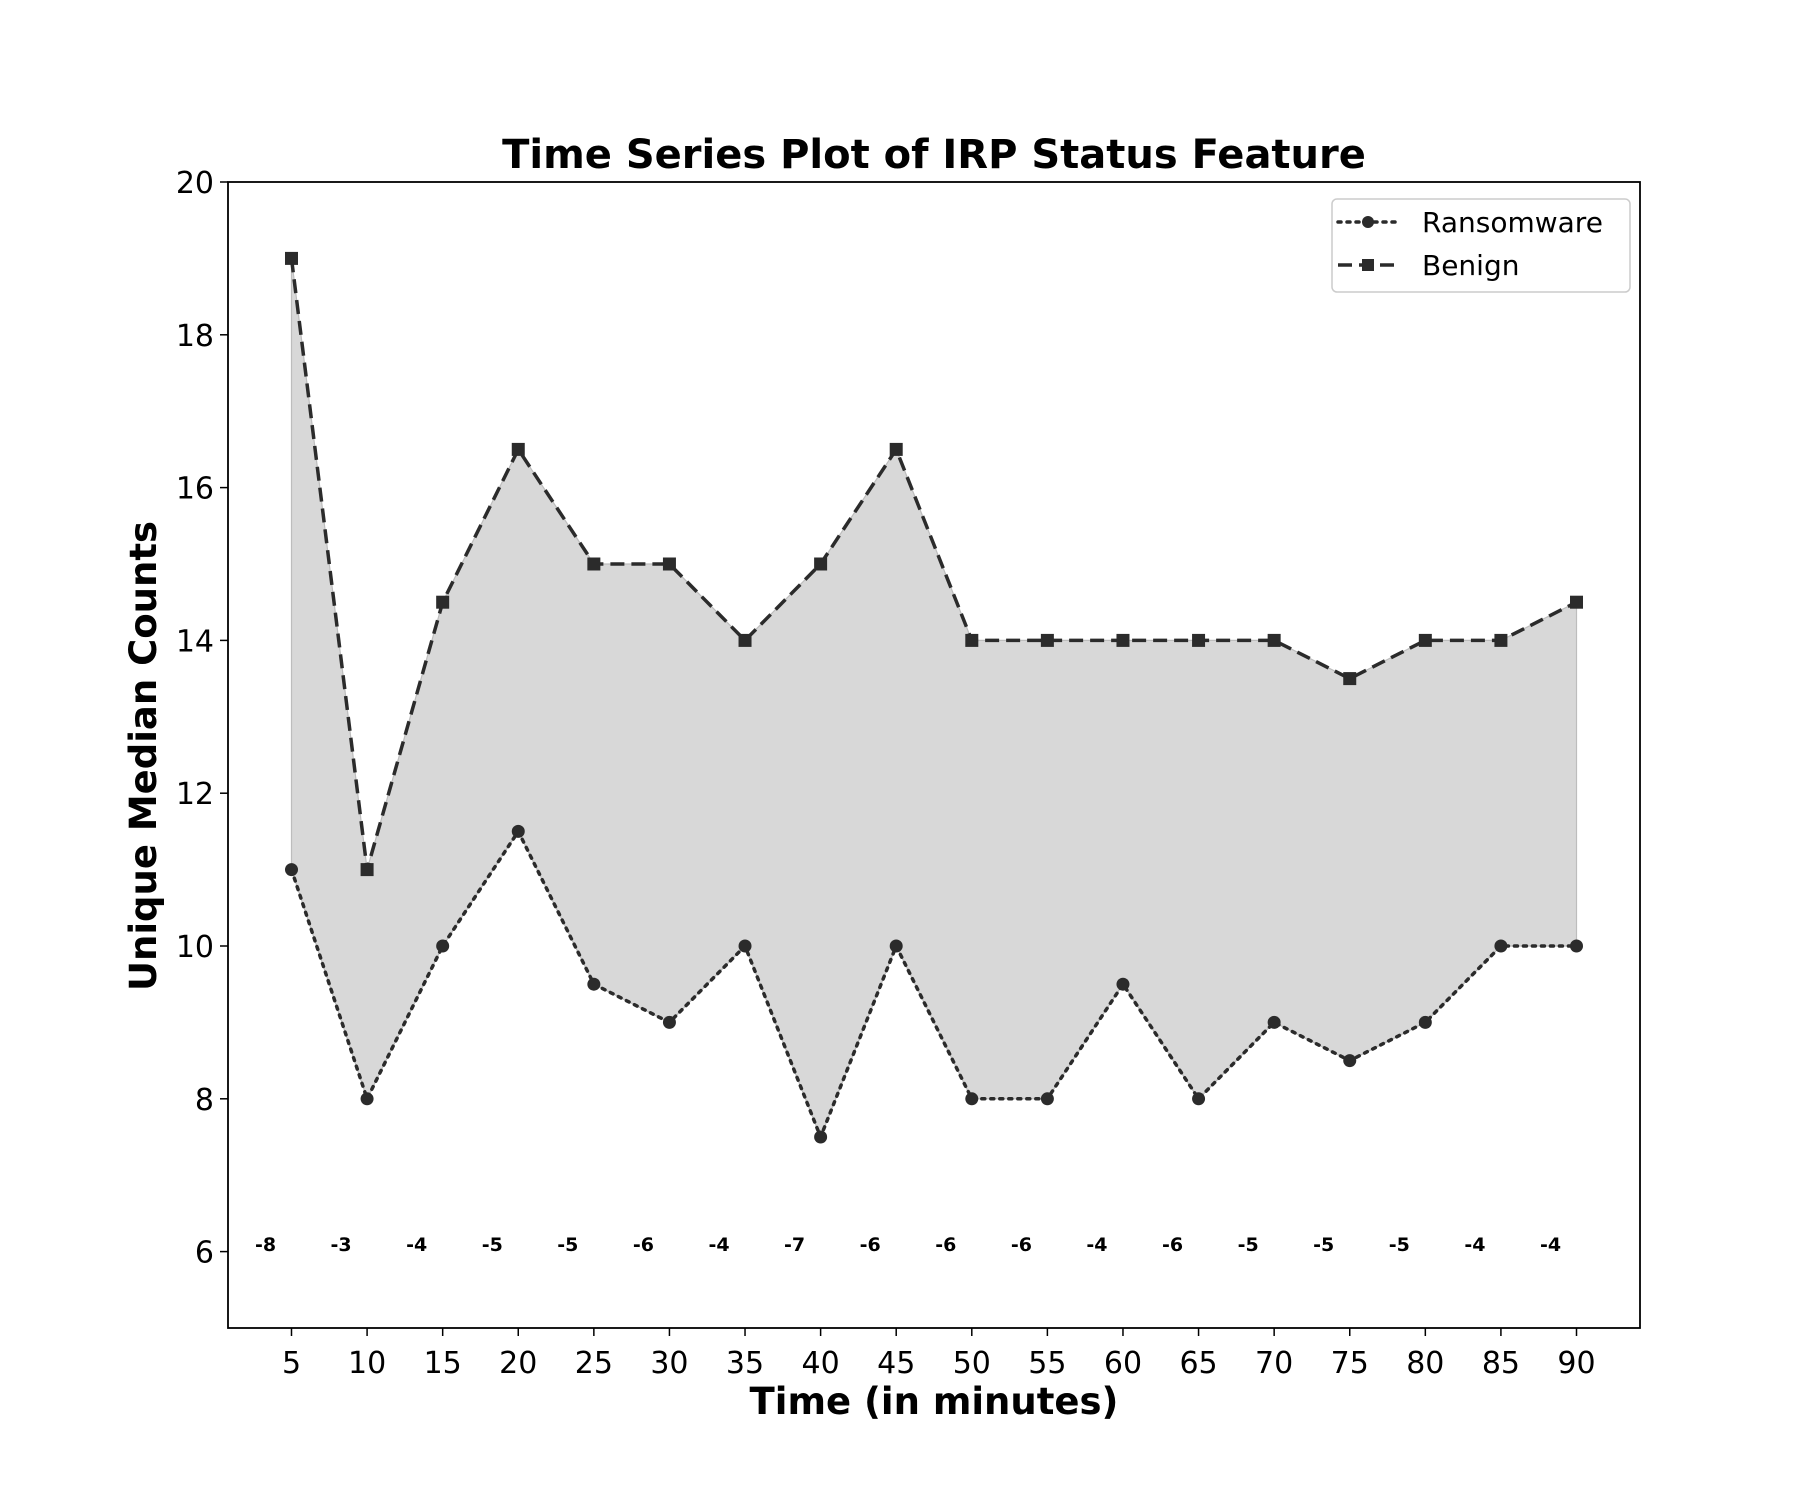 This screenshot has height=1500, width=1800. I want to click on x-tick-label-4: 25, so click(594, 1363).